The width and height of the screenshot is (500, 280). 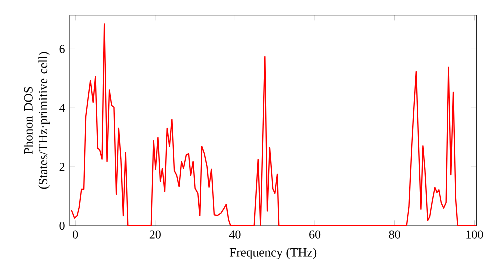 What do you see at coordinates (62, 49) in the screenshot?
I see `y-tick-label: 6` at bounding box center [62, 49].